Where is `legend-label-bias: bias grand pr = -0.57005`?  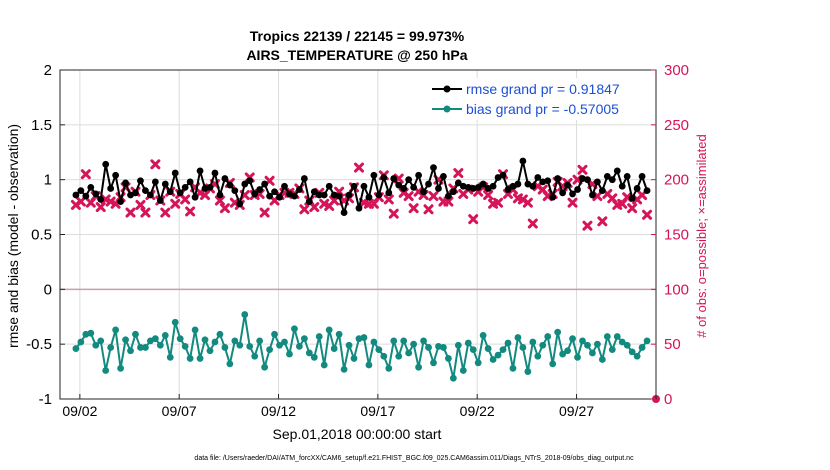 legend-label-bias: bias grand pr = -0.57005 is located at coordinates (542, 109).